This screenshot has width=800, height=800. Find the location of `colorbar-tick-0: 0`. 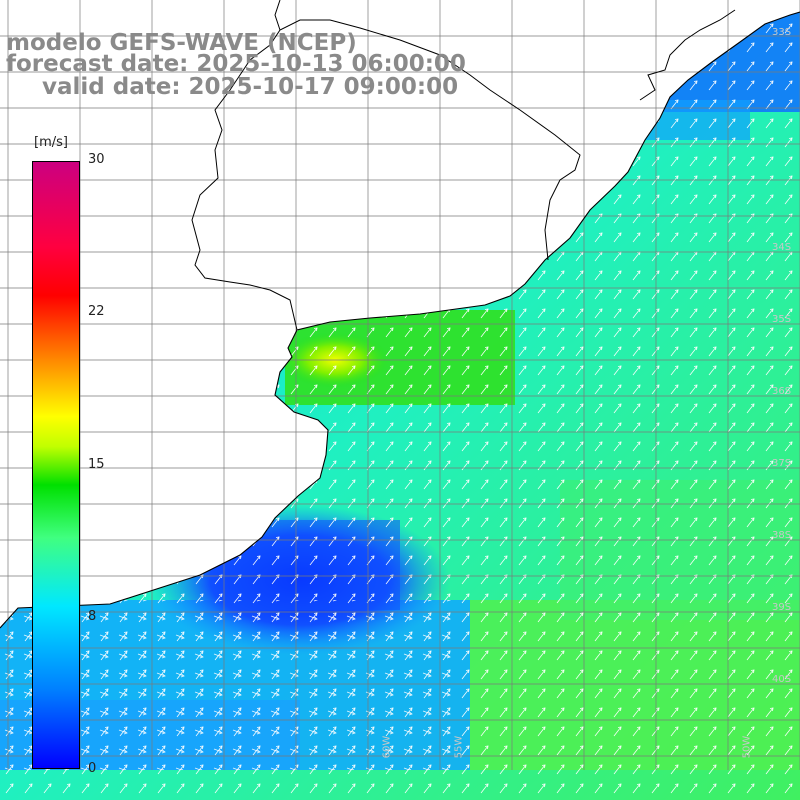

colorbar-tick-0: 0 is located at coordinates (92, 768).